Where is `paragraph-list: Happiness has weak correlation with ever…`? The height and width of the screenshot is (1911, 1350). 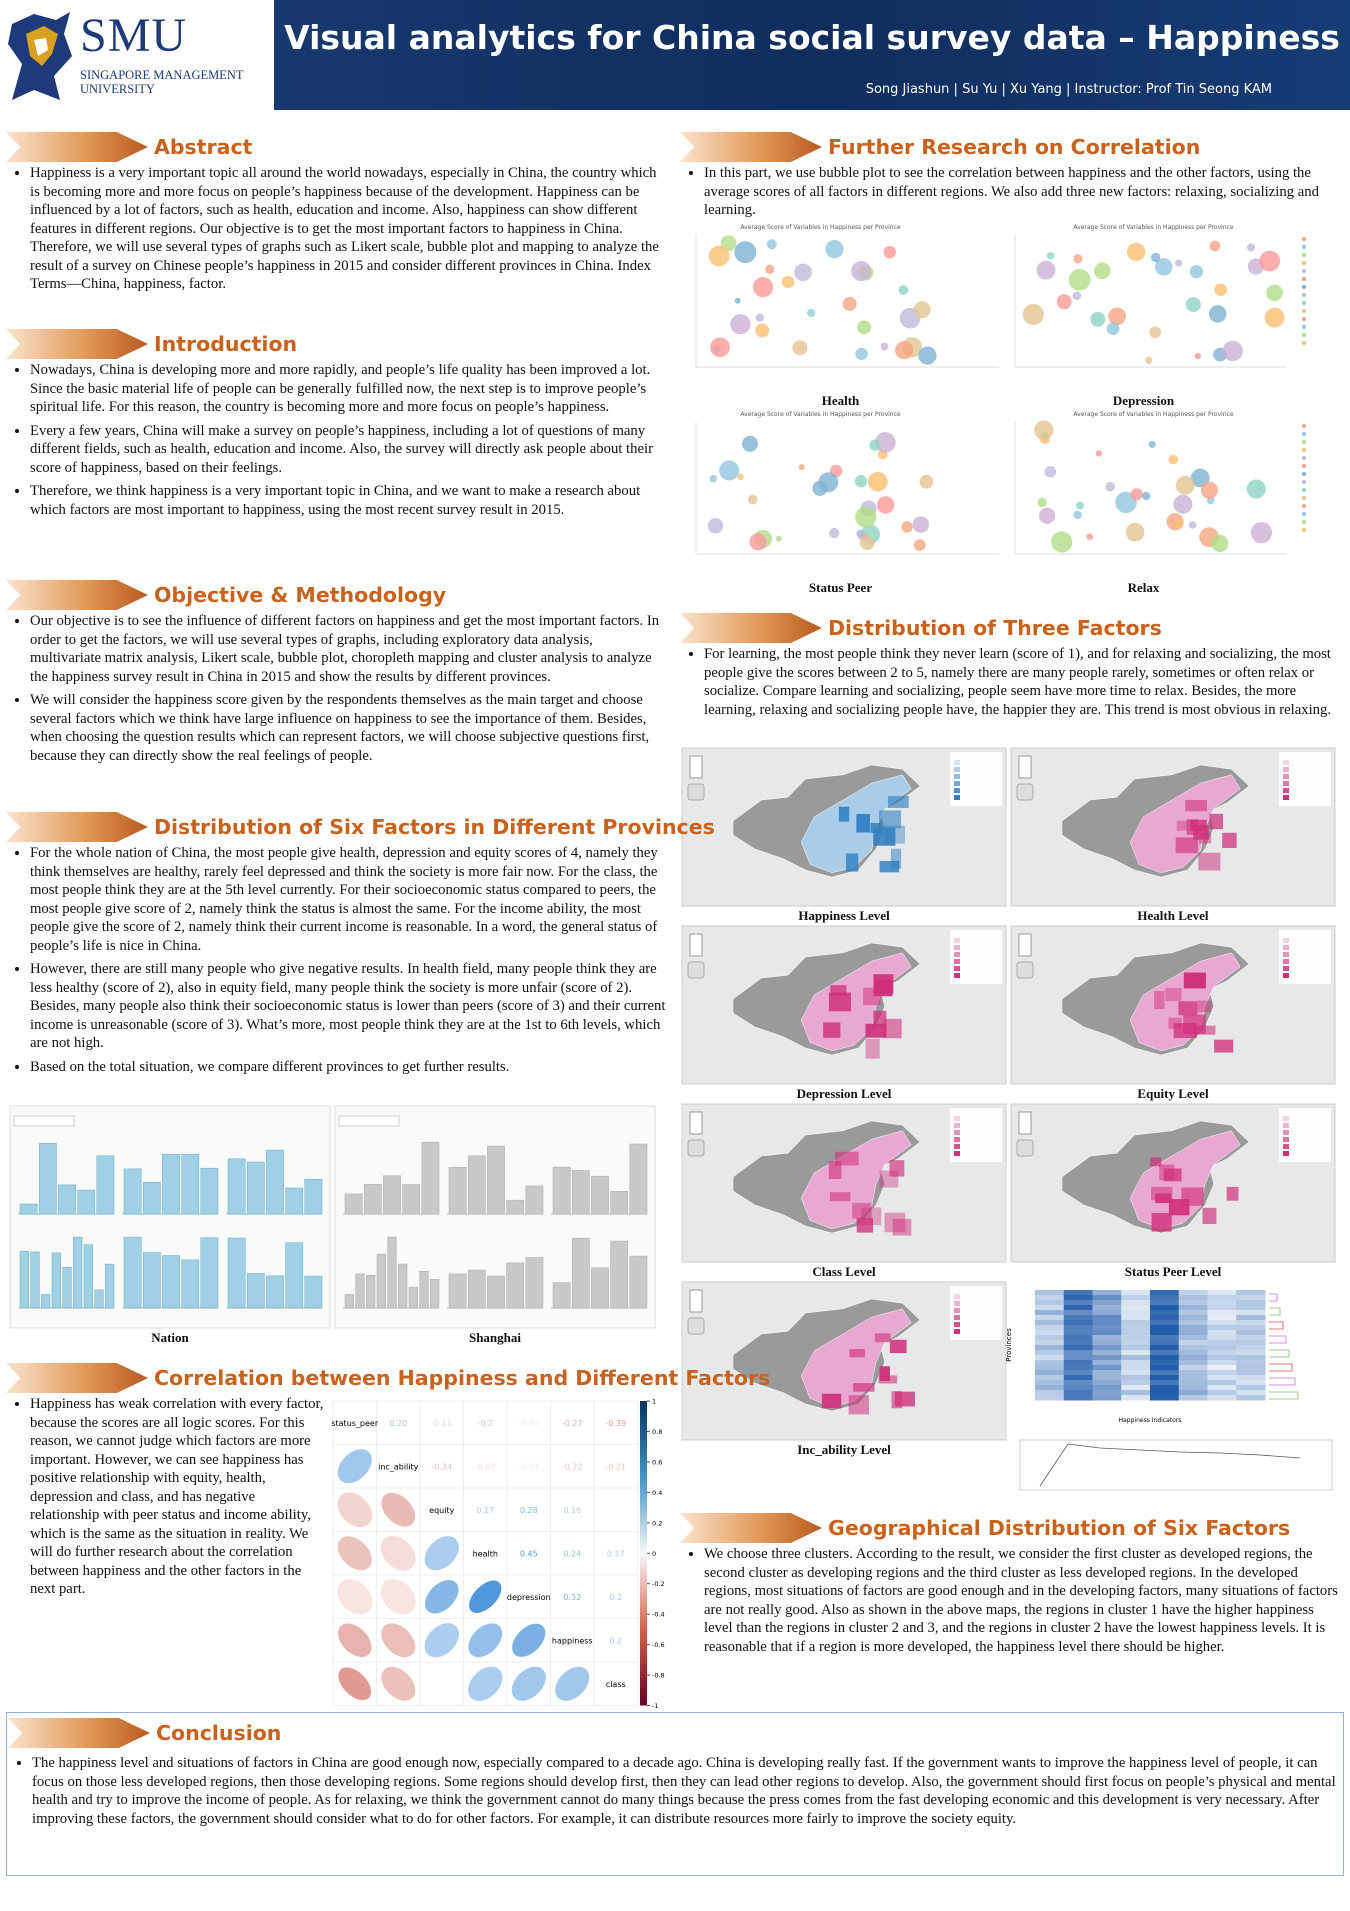
paragraph-list: Happiness has weak correlation with ever… is located at coordinates (166, 1497).